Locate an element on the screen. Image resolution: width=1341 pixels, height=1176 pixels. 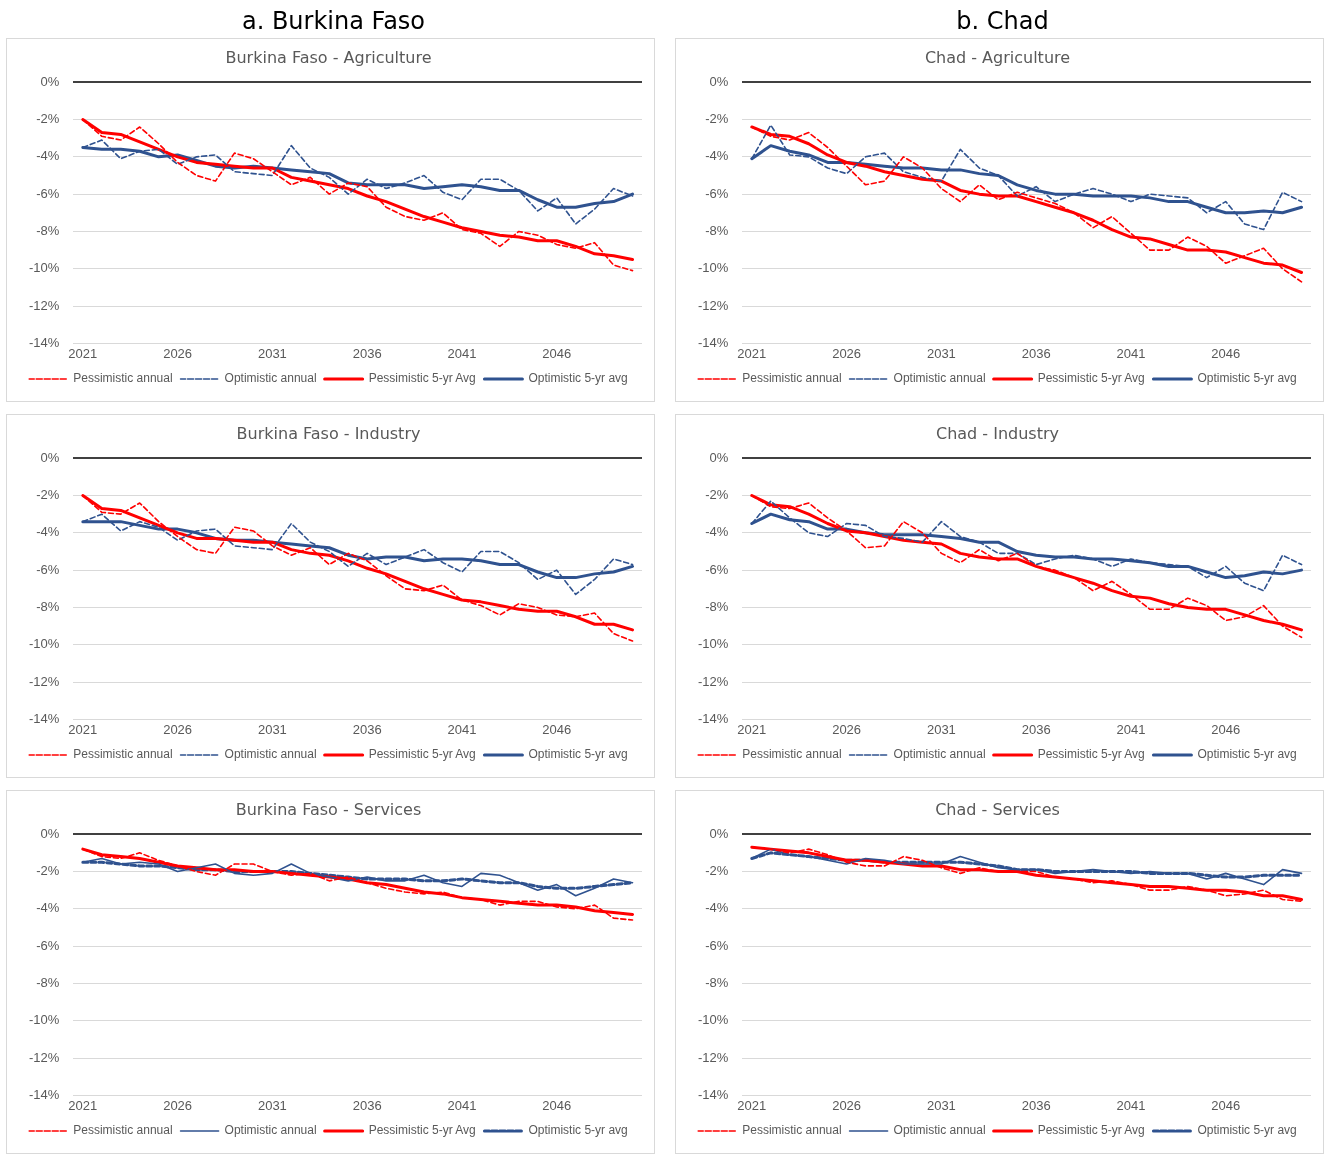
chart-title: Chad - Industry is located at coordinates (997, 433).